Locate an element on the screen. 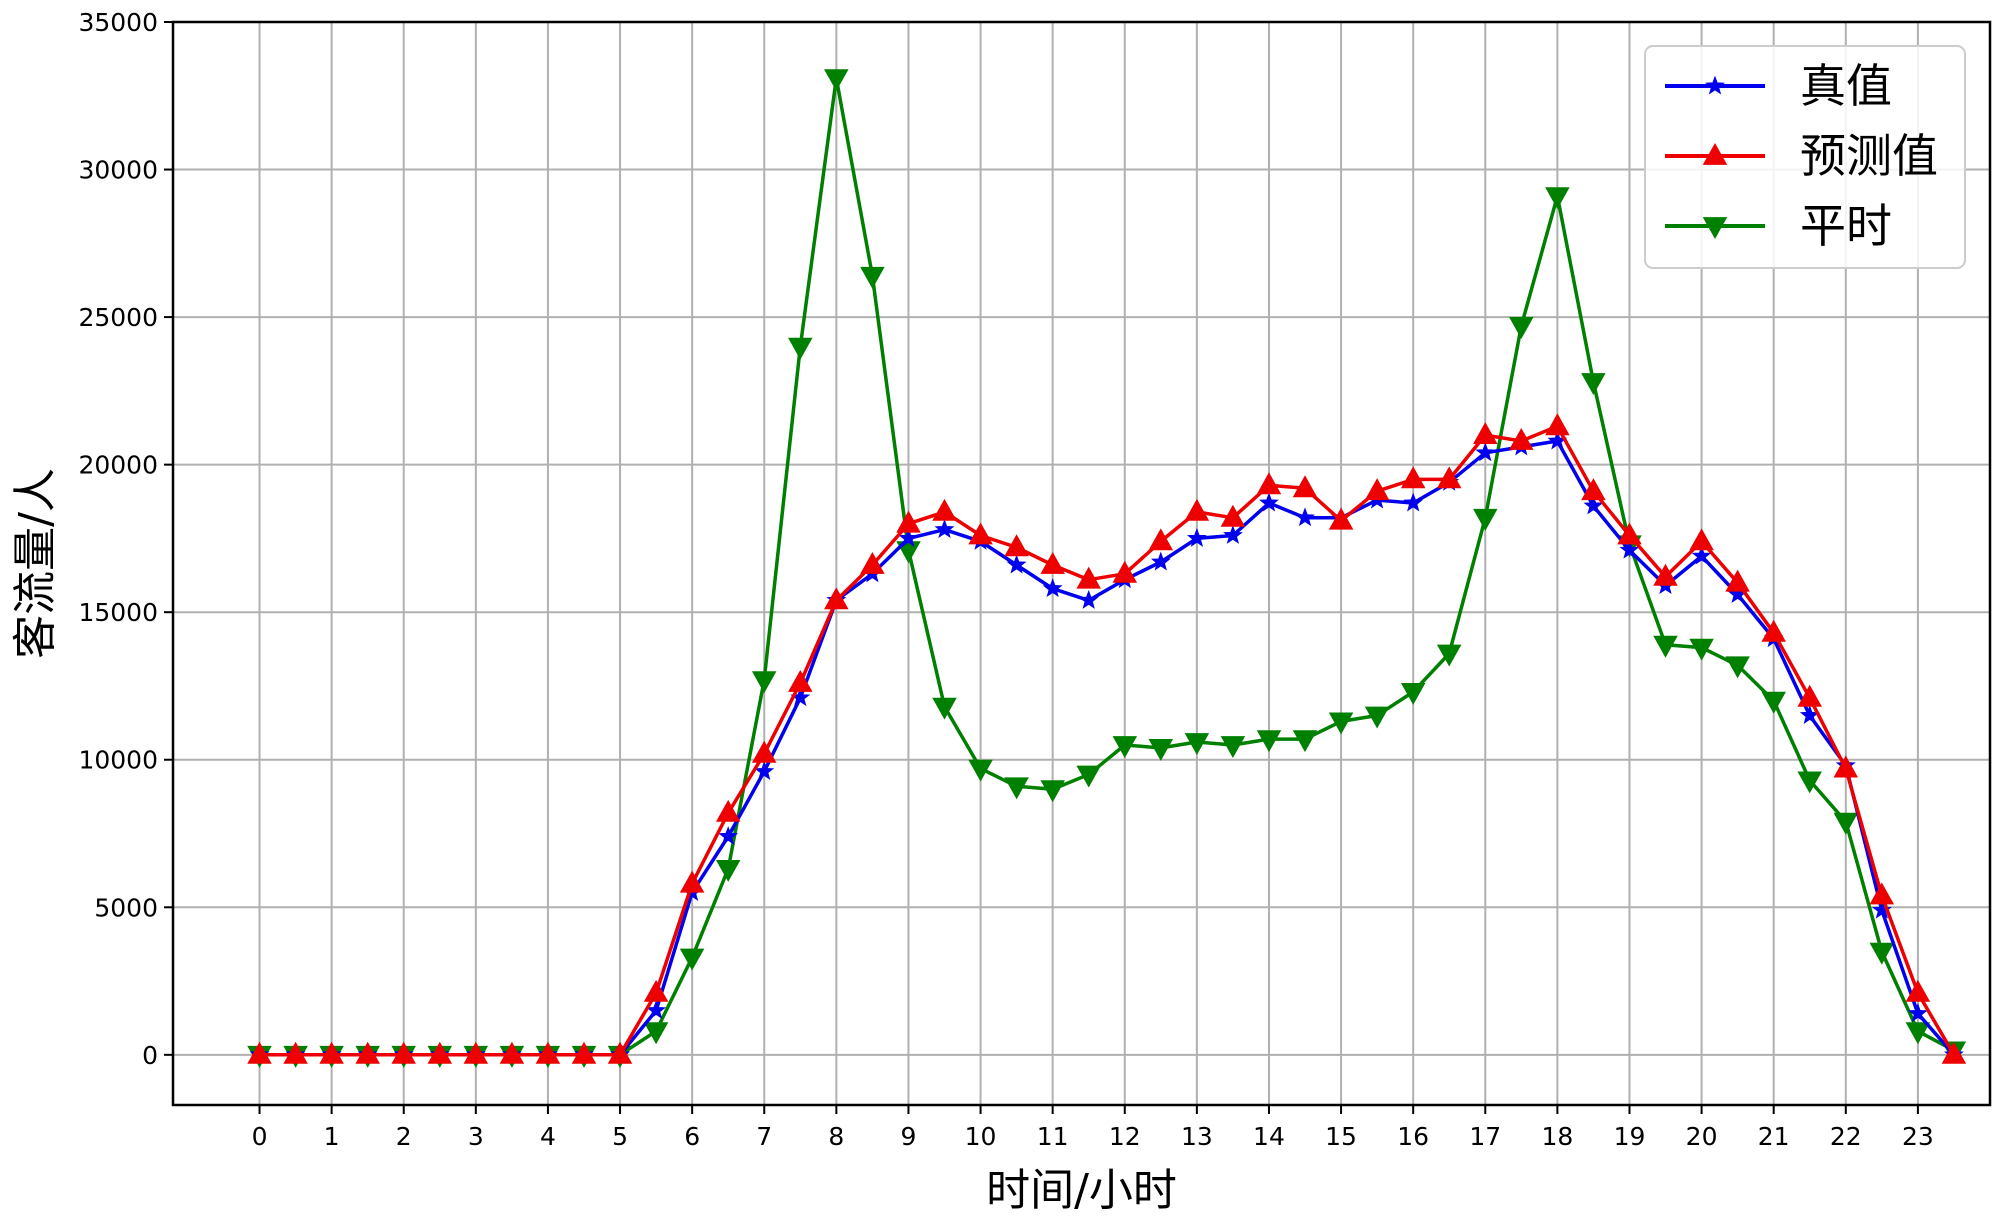 The height and width of the screenshot is (1228, 2000). y-tick-label: 25000 is located at coordinates (118, 317).